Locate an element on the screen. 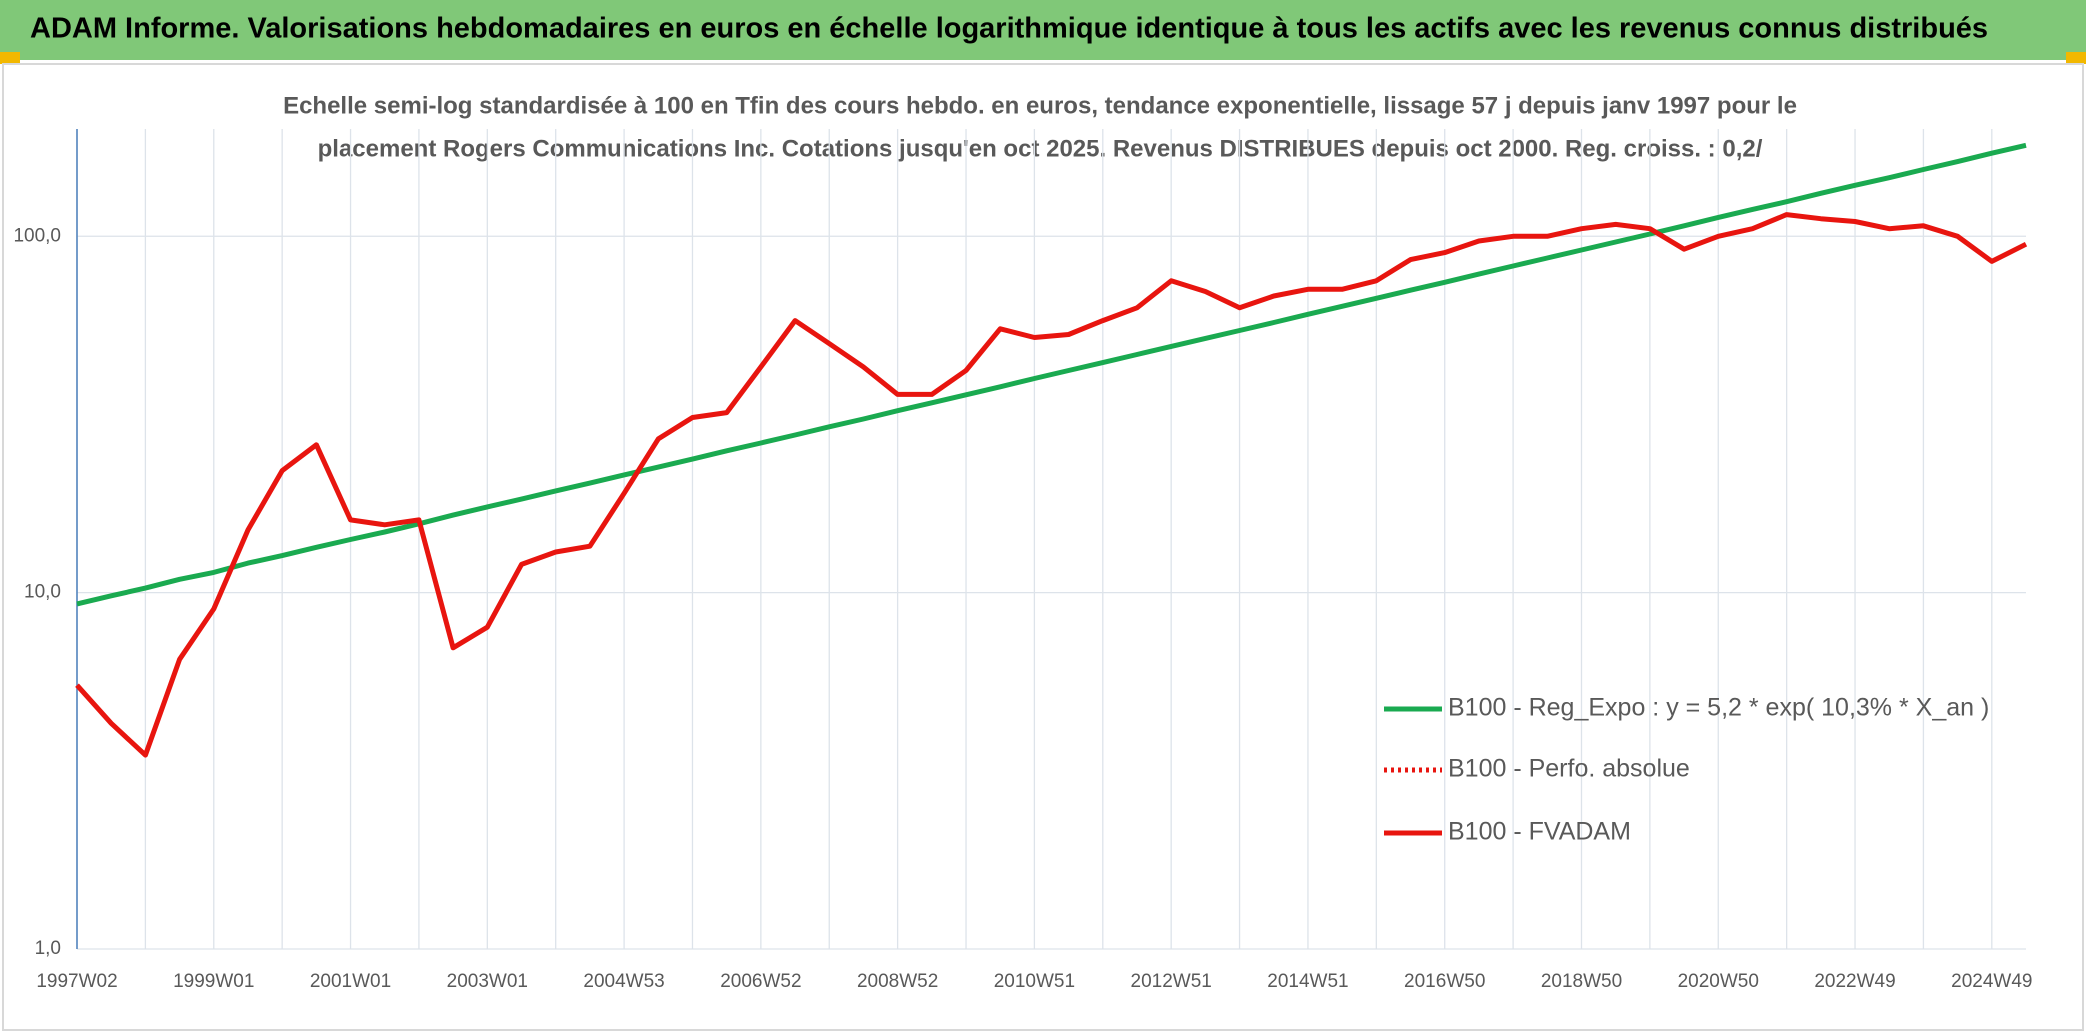 The width and height of the screenshot is (2086, 1033). y-tick-label: 1,0 is located at coordinates (48, 948).